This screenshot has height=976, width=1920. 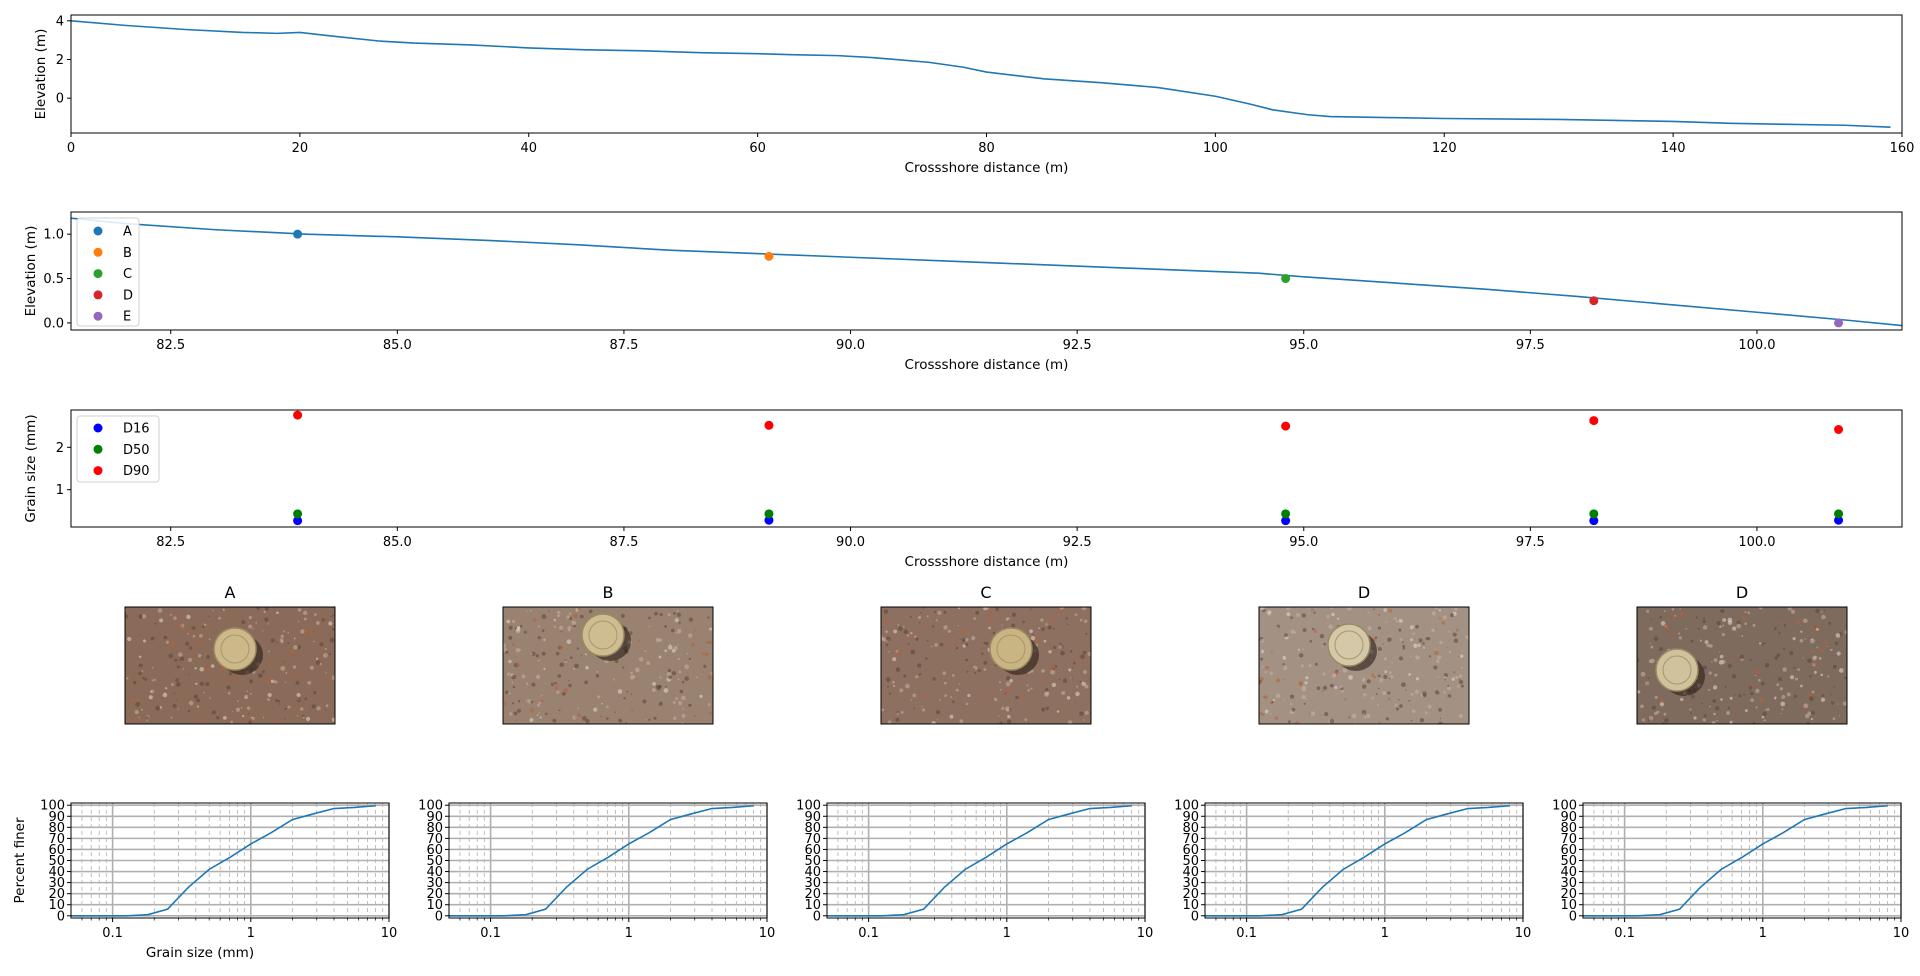 I want to click on x-tick-label: 140, so click(x=1673, y=148).